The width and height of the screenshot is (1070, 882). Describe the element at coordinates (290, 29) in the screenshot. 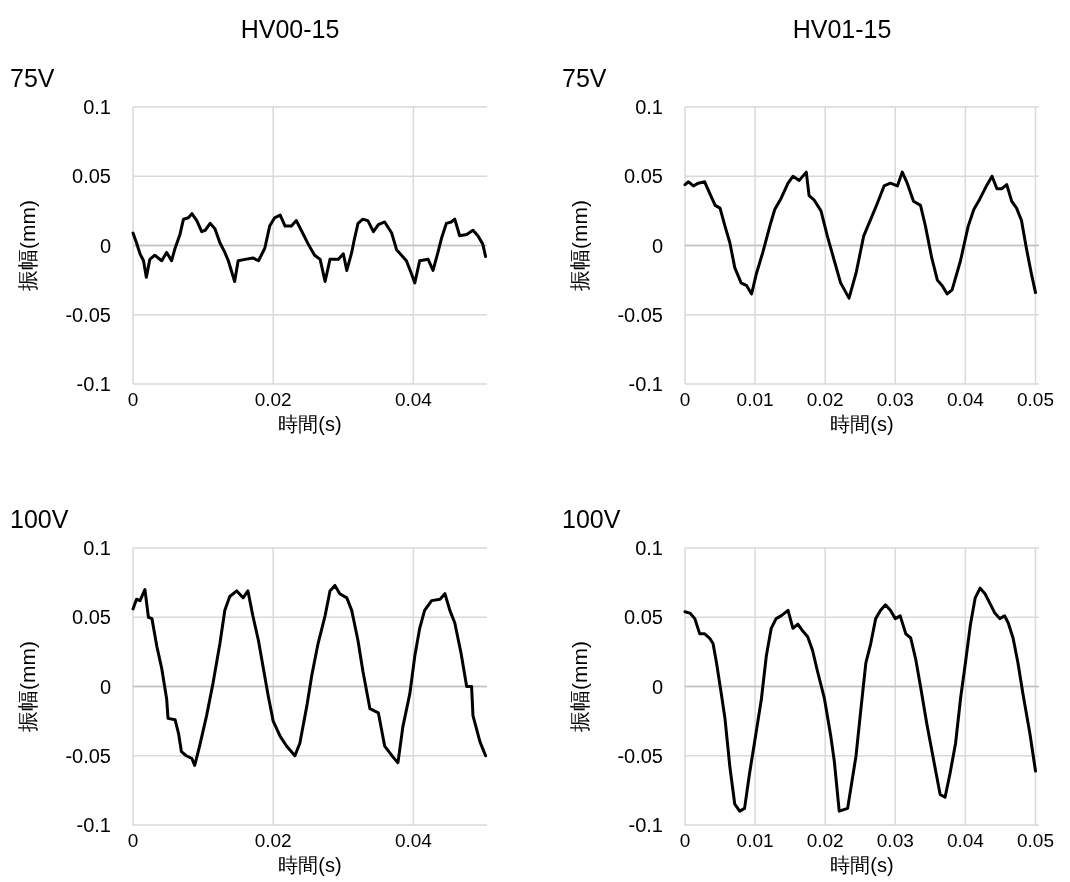

I see `chart-title: HV00-15` at that location.